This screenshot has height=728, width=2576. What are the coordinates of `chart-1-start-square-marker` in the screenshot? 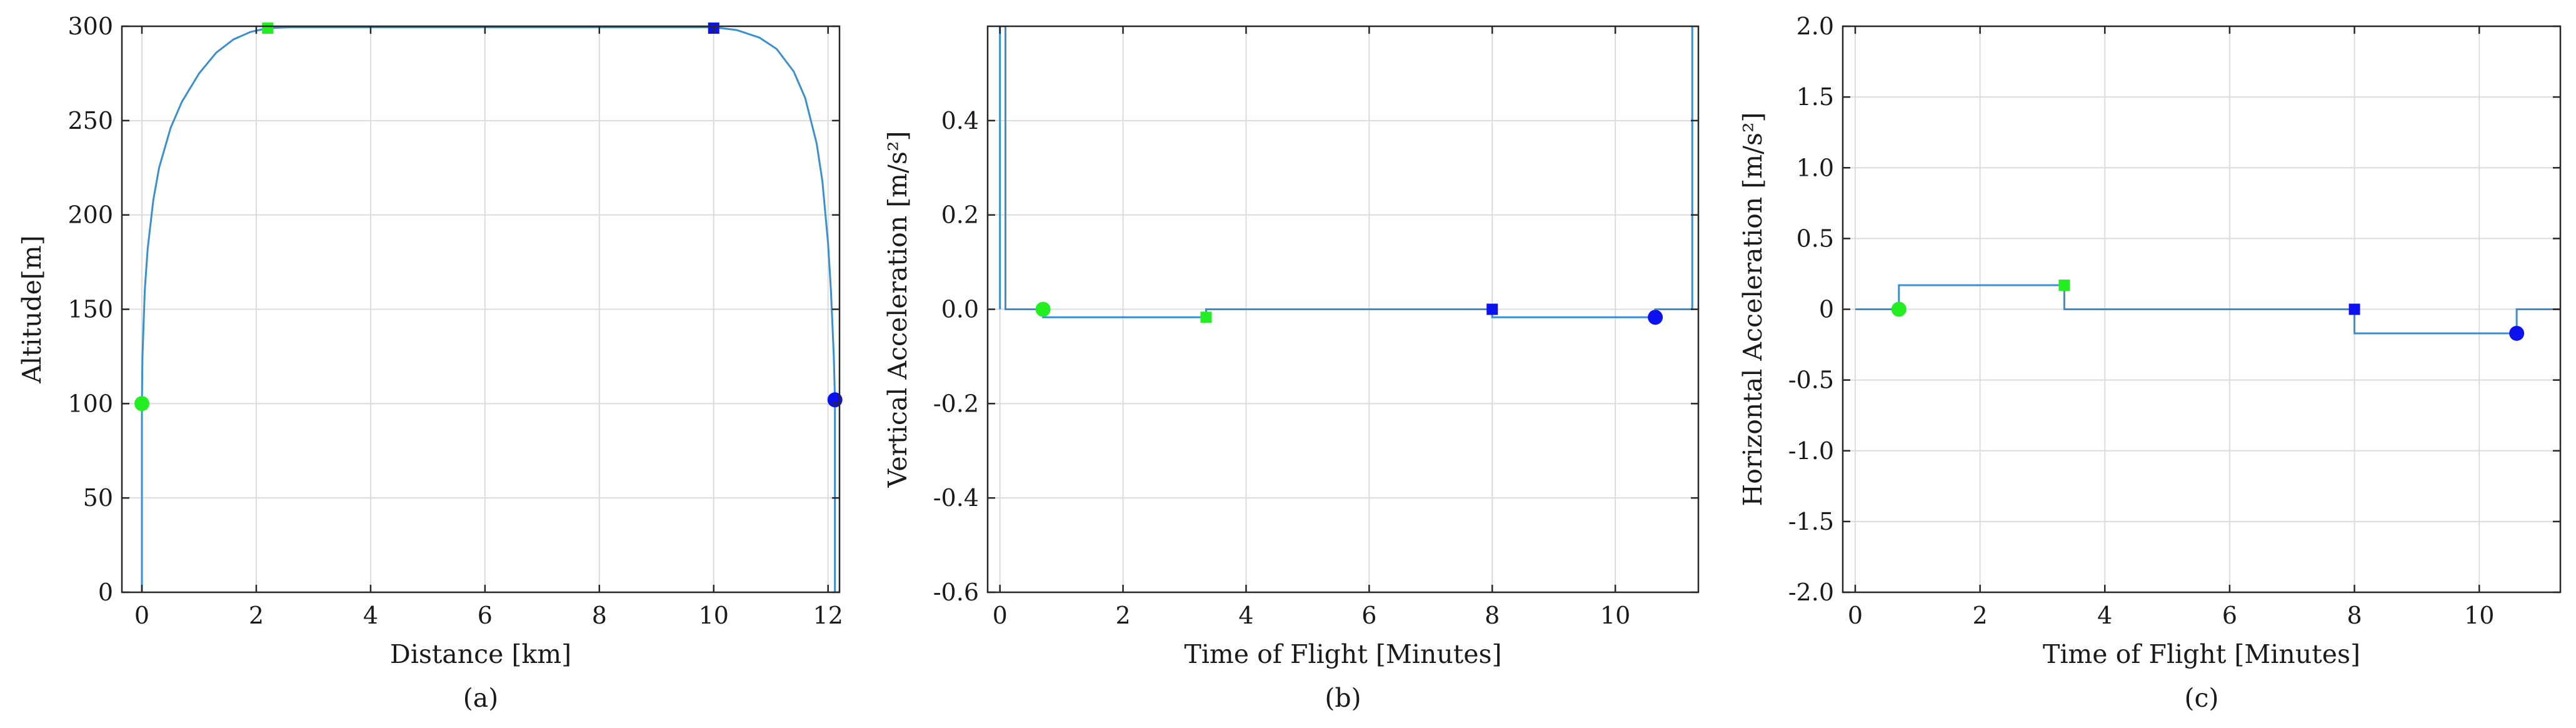 It's located at (268, 28).